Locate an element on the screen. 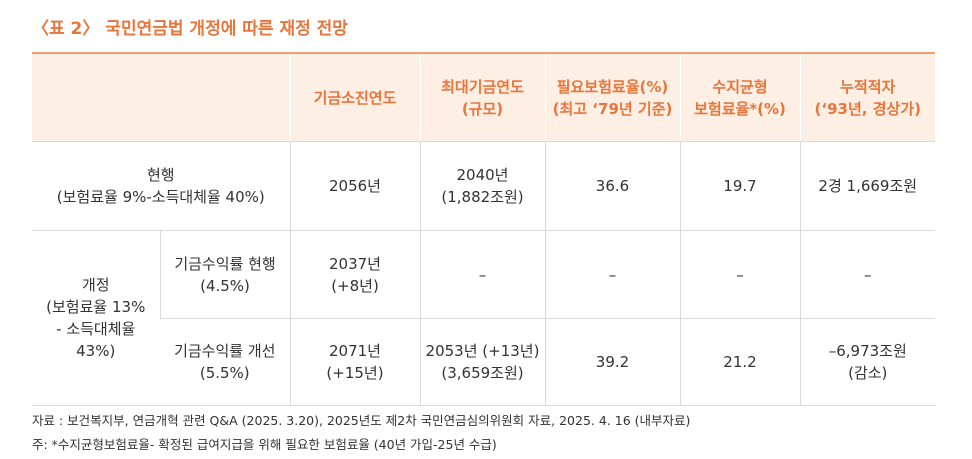 The image size is (972, 459). cell-line: (보험료율 9%-소득대체율 40%) is located at coordinates (160, 197).